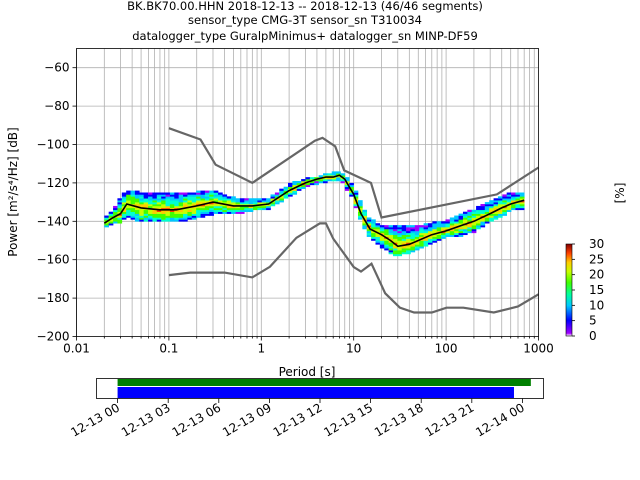 Image resolution: width=640 pixels, height=480 pixels. What do you see at coordinates (569, 290) in the screenshot?
I see `colorbar-gradient` at bounding box center [569, 290].